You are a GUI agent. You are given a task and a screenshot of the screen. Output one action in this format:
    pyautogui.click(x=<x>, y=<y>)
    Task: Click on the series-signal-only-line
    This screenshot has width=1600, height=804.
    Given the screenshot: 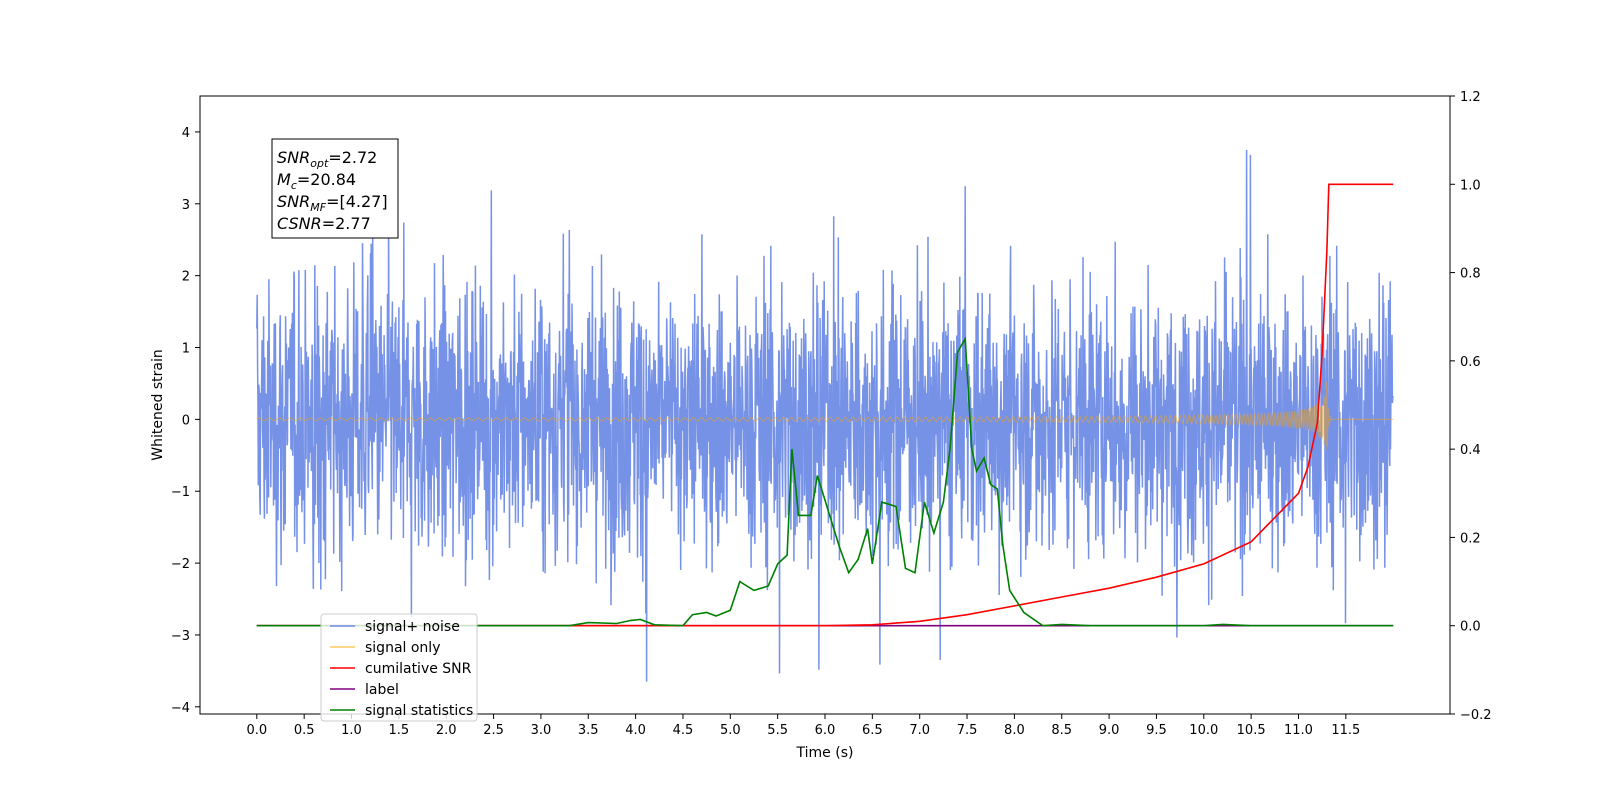 What is the action you would take?
    pyautogui.click(x=825, y=416)
    